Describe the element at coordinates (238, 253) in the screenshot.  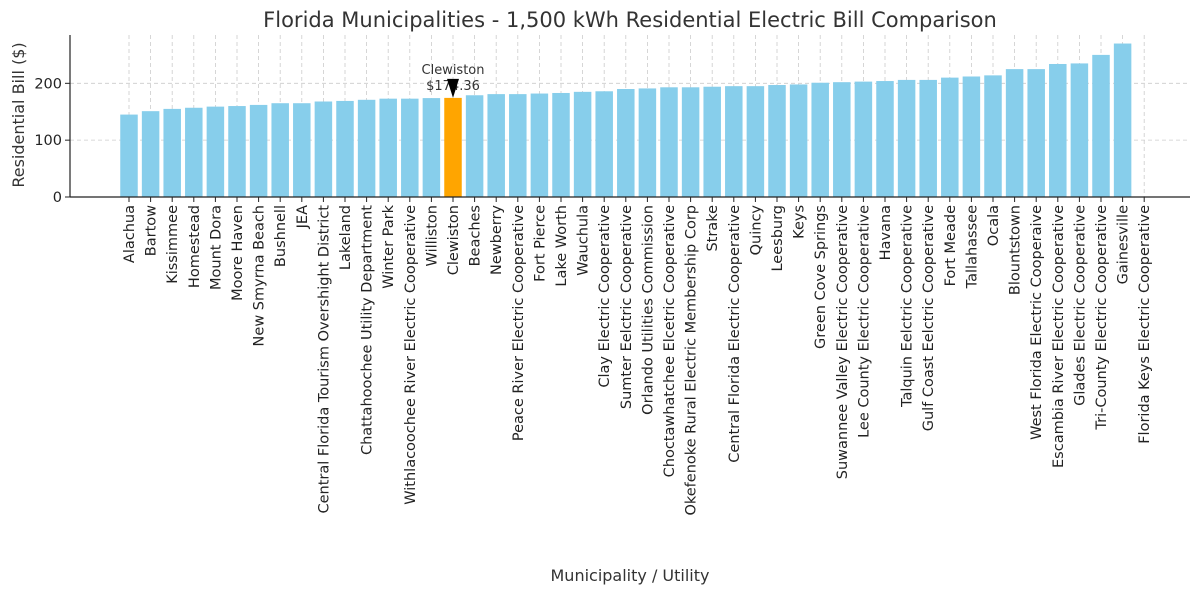
I see `x-tick-label: Moore Haven` at that location.